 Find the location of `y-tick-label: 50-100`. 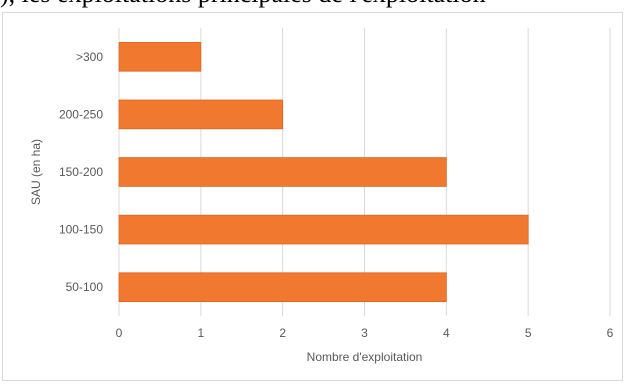

y-tick-label: 50-100 is located at coordinates (85, 287).